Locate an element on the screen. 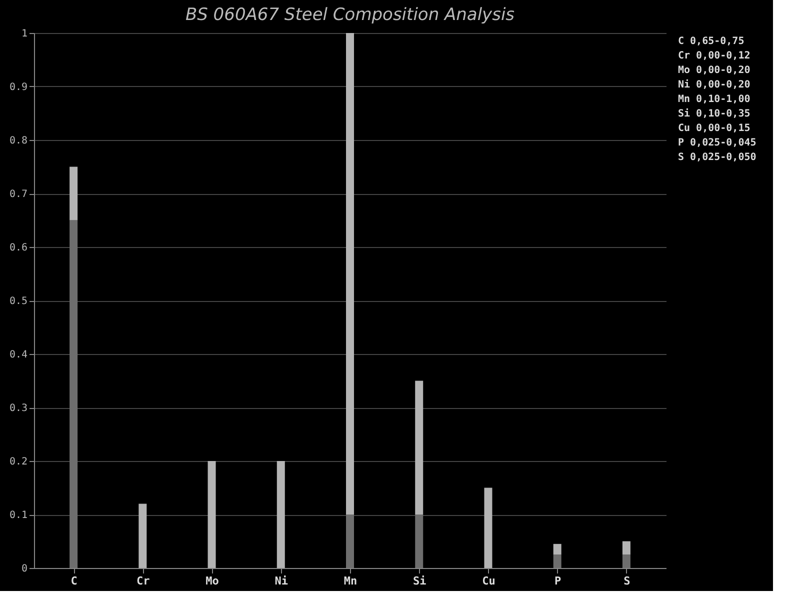  text: Mo 0,00-0,20 is located at coordinates (714, 70).